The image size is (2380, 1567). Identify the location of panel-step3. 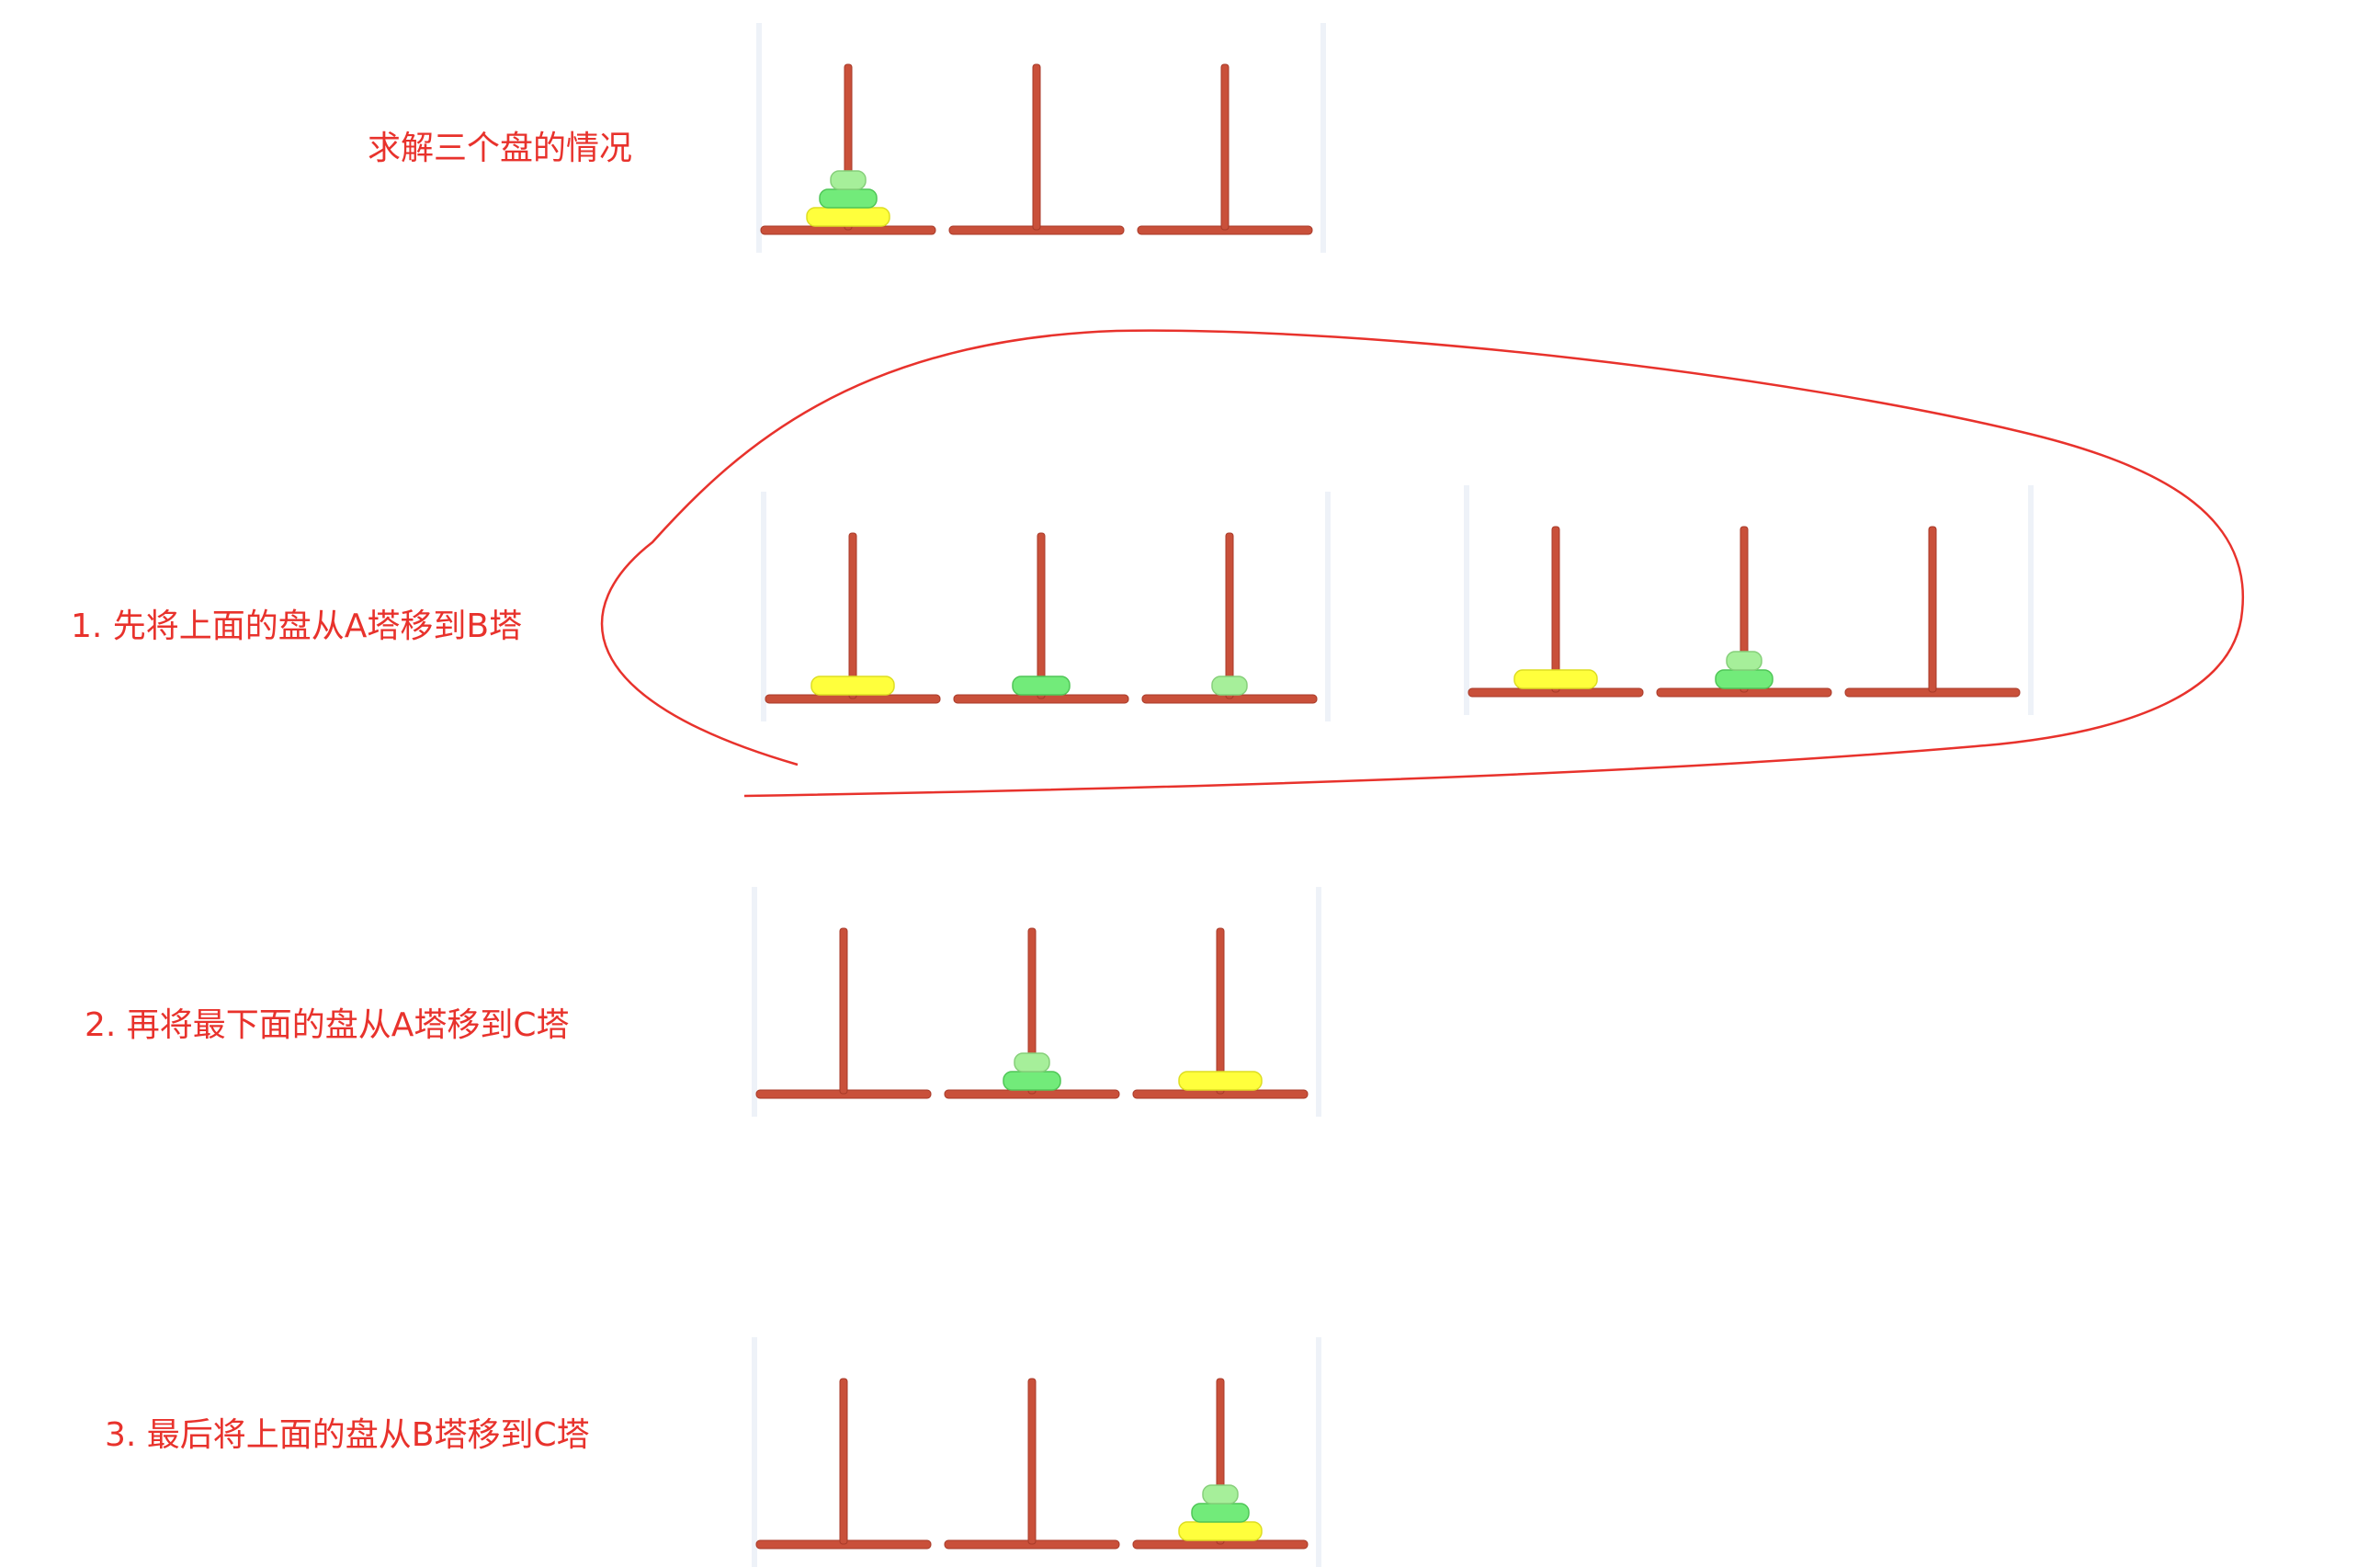
(1036, 1452).